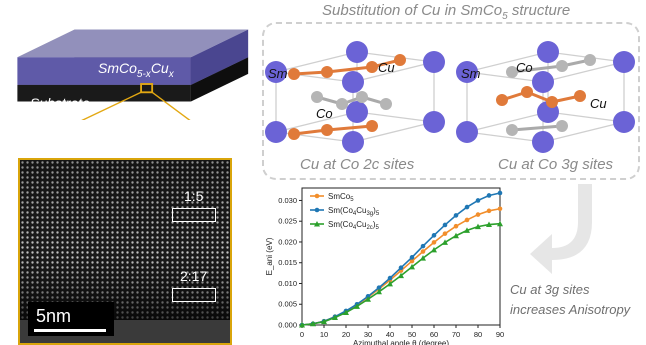 This screenshot has width=646, height=345. Describe the element at coordinates (545, 97) in the screenshot. I see `right-atoms` at that location.